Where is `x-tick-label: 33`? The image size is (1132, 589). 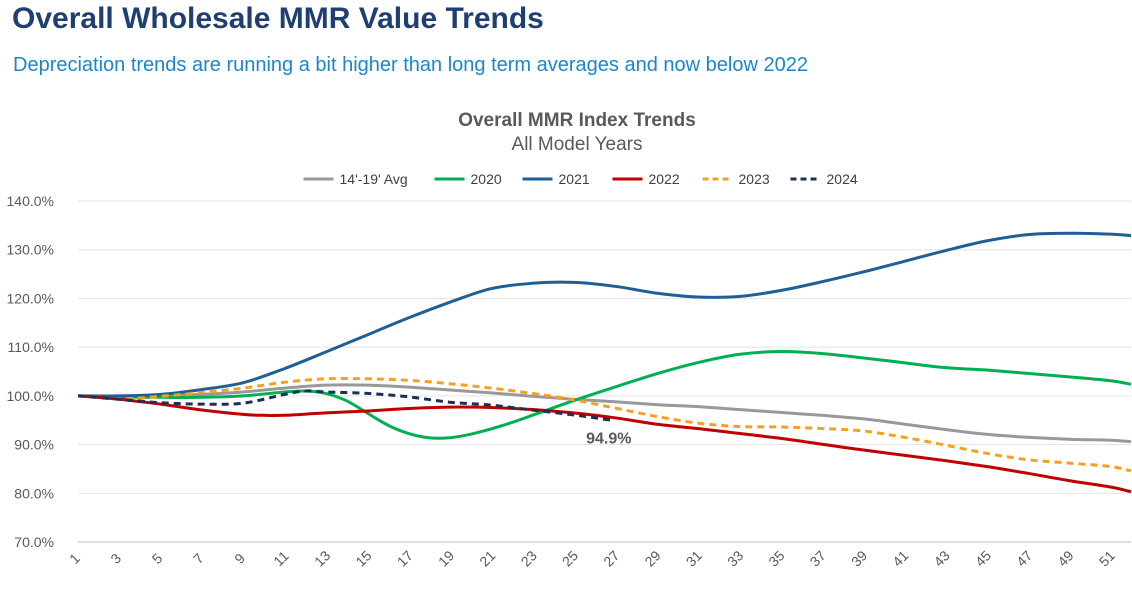 x-tick-label: 33 is located at coordinates (735, 558).